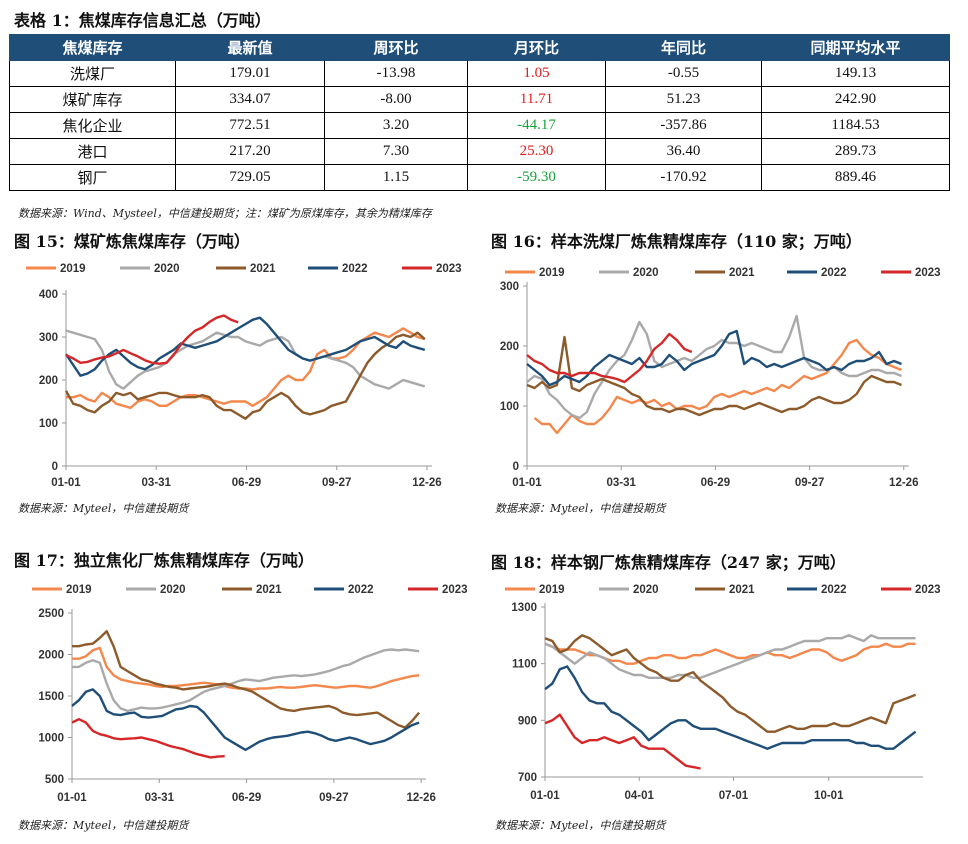  Describe the element at coordinates (829, 796) in the screenshot. I see `x-tick-label: 10-01` at that location.